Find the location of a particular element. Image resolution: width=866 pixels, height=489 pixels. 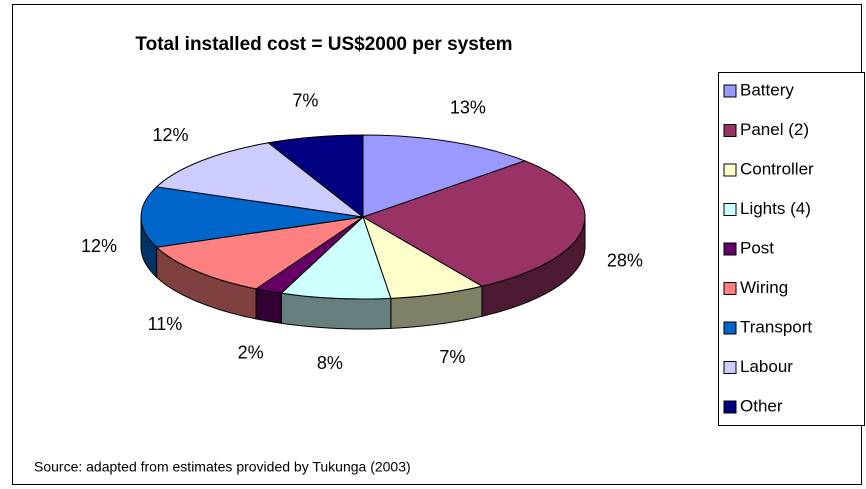

data-label: 28% is located at coordinates (625, 261).